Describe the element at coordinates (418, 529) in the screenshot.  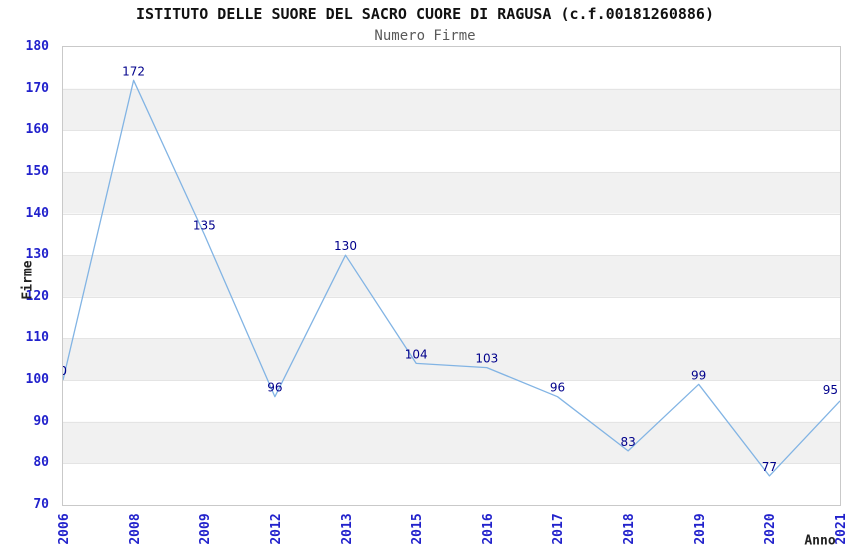
I see `x-tick-label: 2015` at that location.